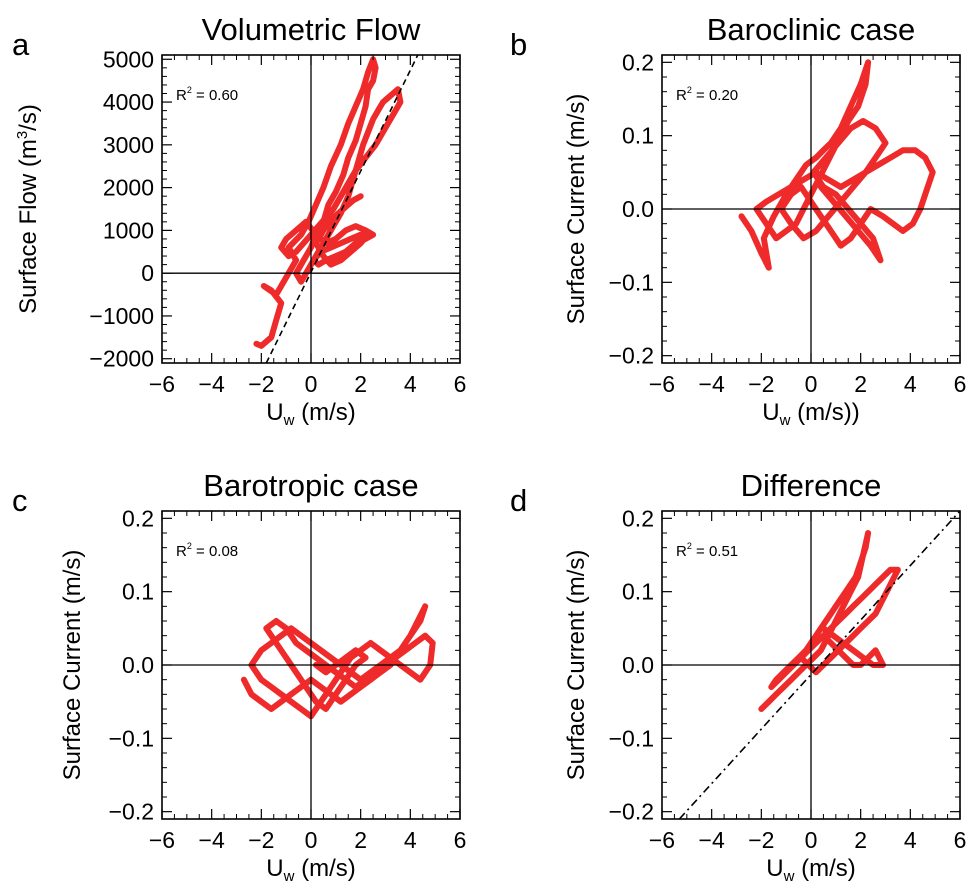  I want to click on x-tick-label-a: 6, so click(460, 384).